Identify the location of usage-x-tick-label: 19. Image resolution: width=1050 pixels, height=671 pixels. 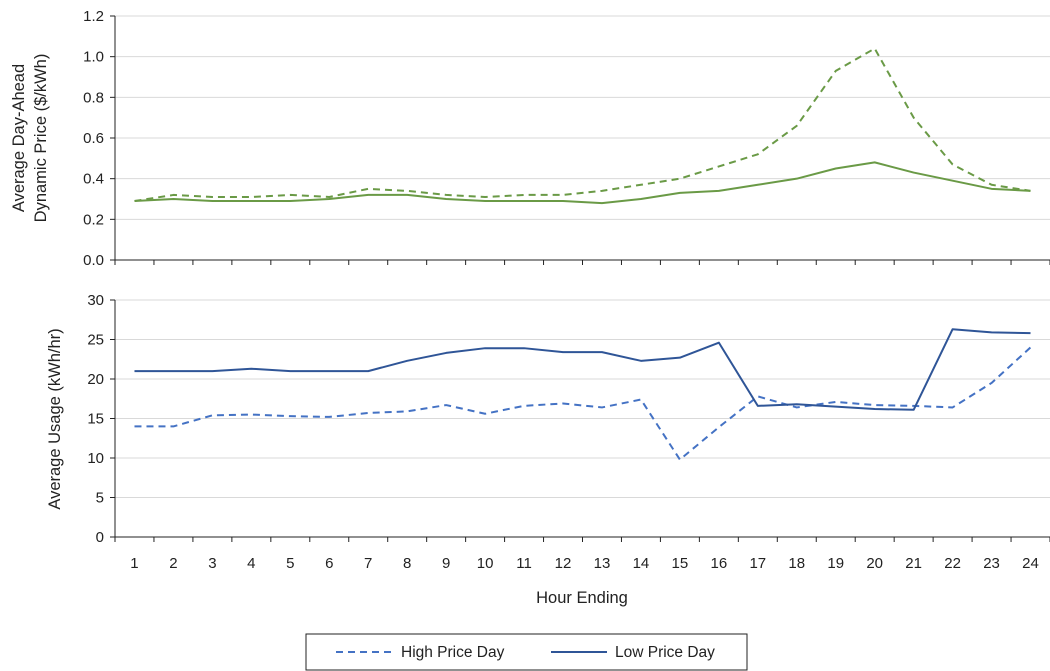
(835, 563).